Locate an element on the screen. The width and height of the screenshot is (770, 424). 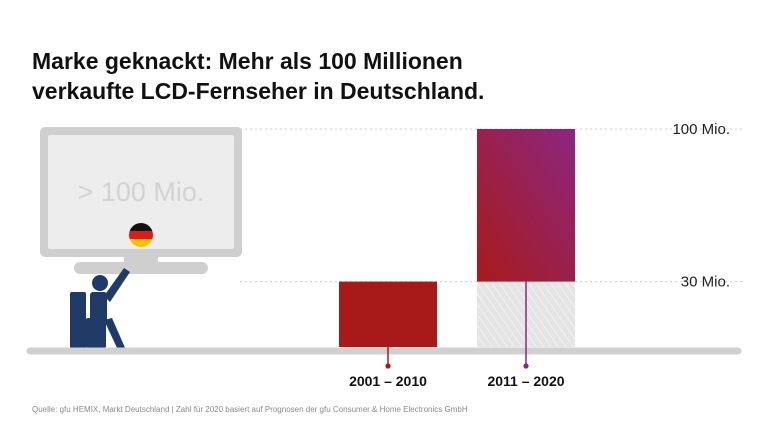
bar-2001-2010 is located at coordinates (388, 314).